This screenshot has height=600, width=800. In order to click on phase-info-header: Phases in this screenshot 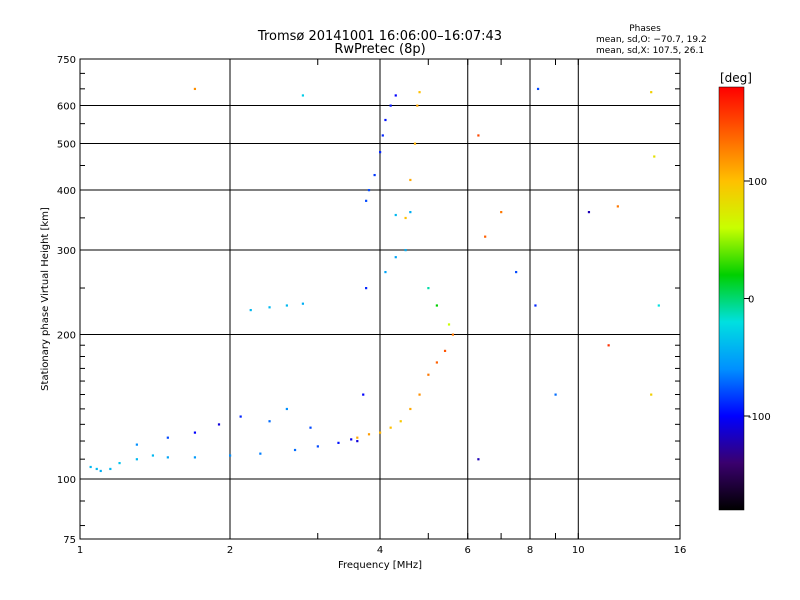, I will do `click(645, 29)`.